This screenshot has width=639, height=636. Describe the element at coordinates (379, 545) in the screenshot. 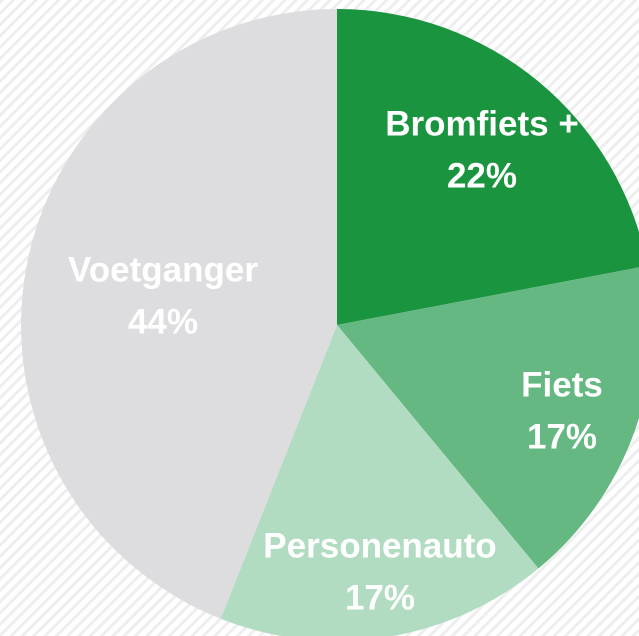

I see `slice-label: Personenauto` at that location.